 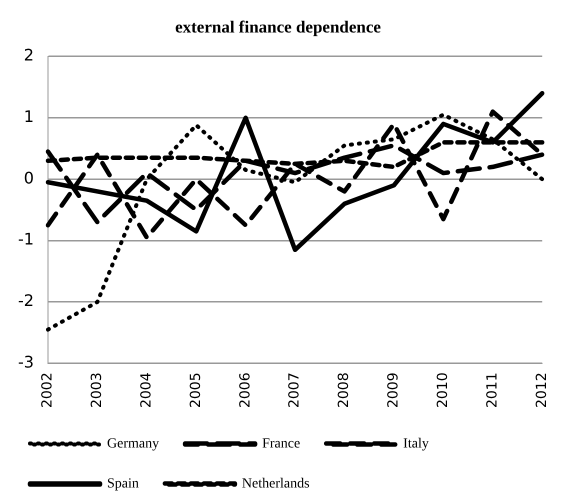 What do you see at coordinates (394, 390) in the screenshot?
I see `x-tick-label: 2009` at bounding box center [394, 390].